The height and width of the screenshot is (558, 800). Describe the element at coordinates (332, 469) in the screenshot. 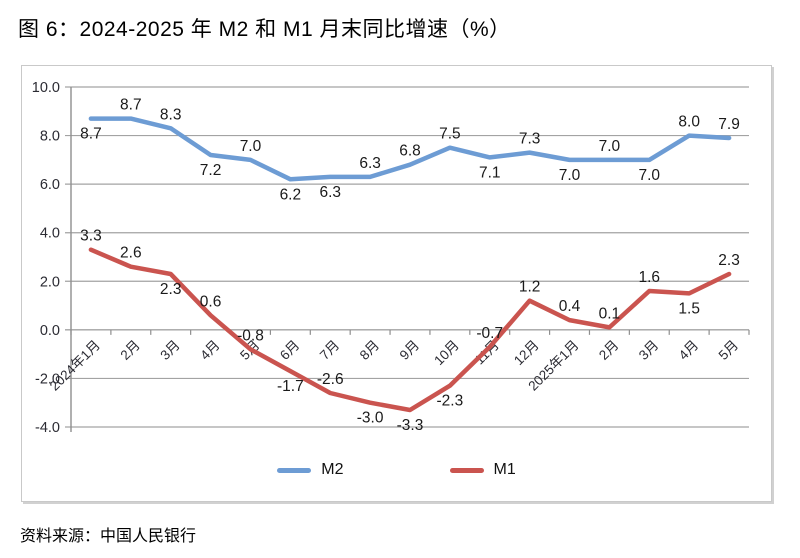

I see `legend-label-m2: M2` at that location.